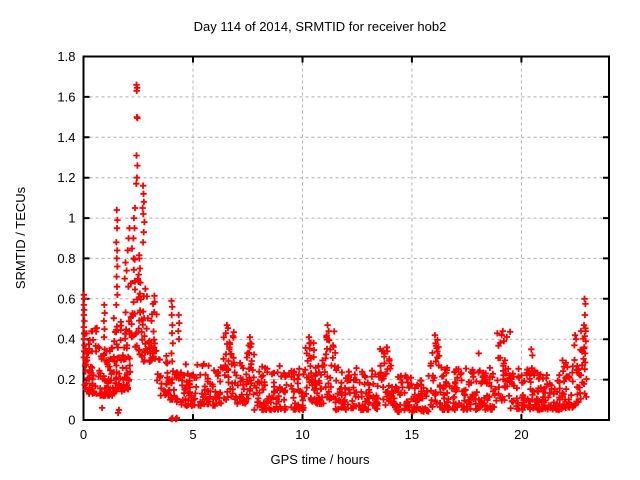 The height and width of the screenshot is (480, 640). I want to click on y-tick-label: 0.2, so click(66, 379).